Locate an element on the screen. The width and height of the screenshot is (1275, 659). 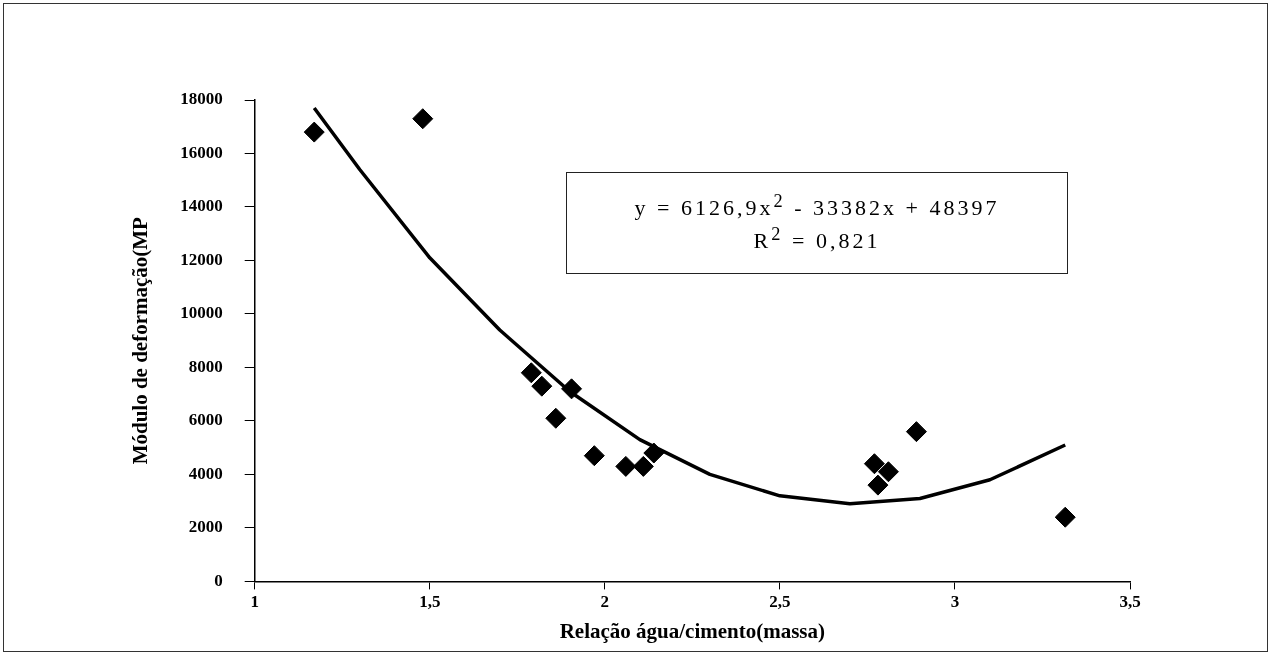
x-tick-label: 1,5 is located at coordinates (430, 601).